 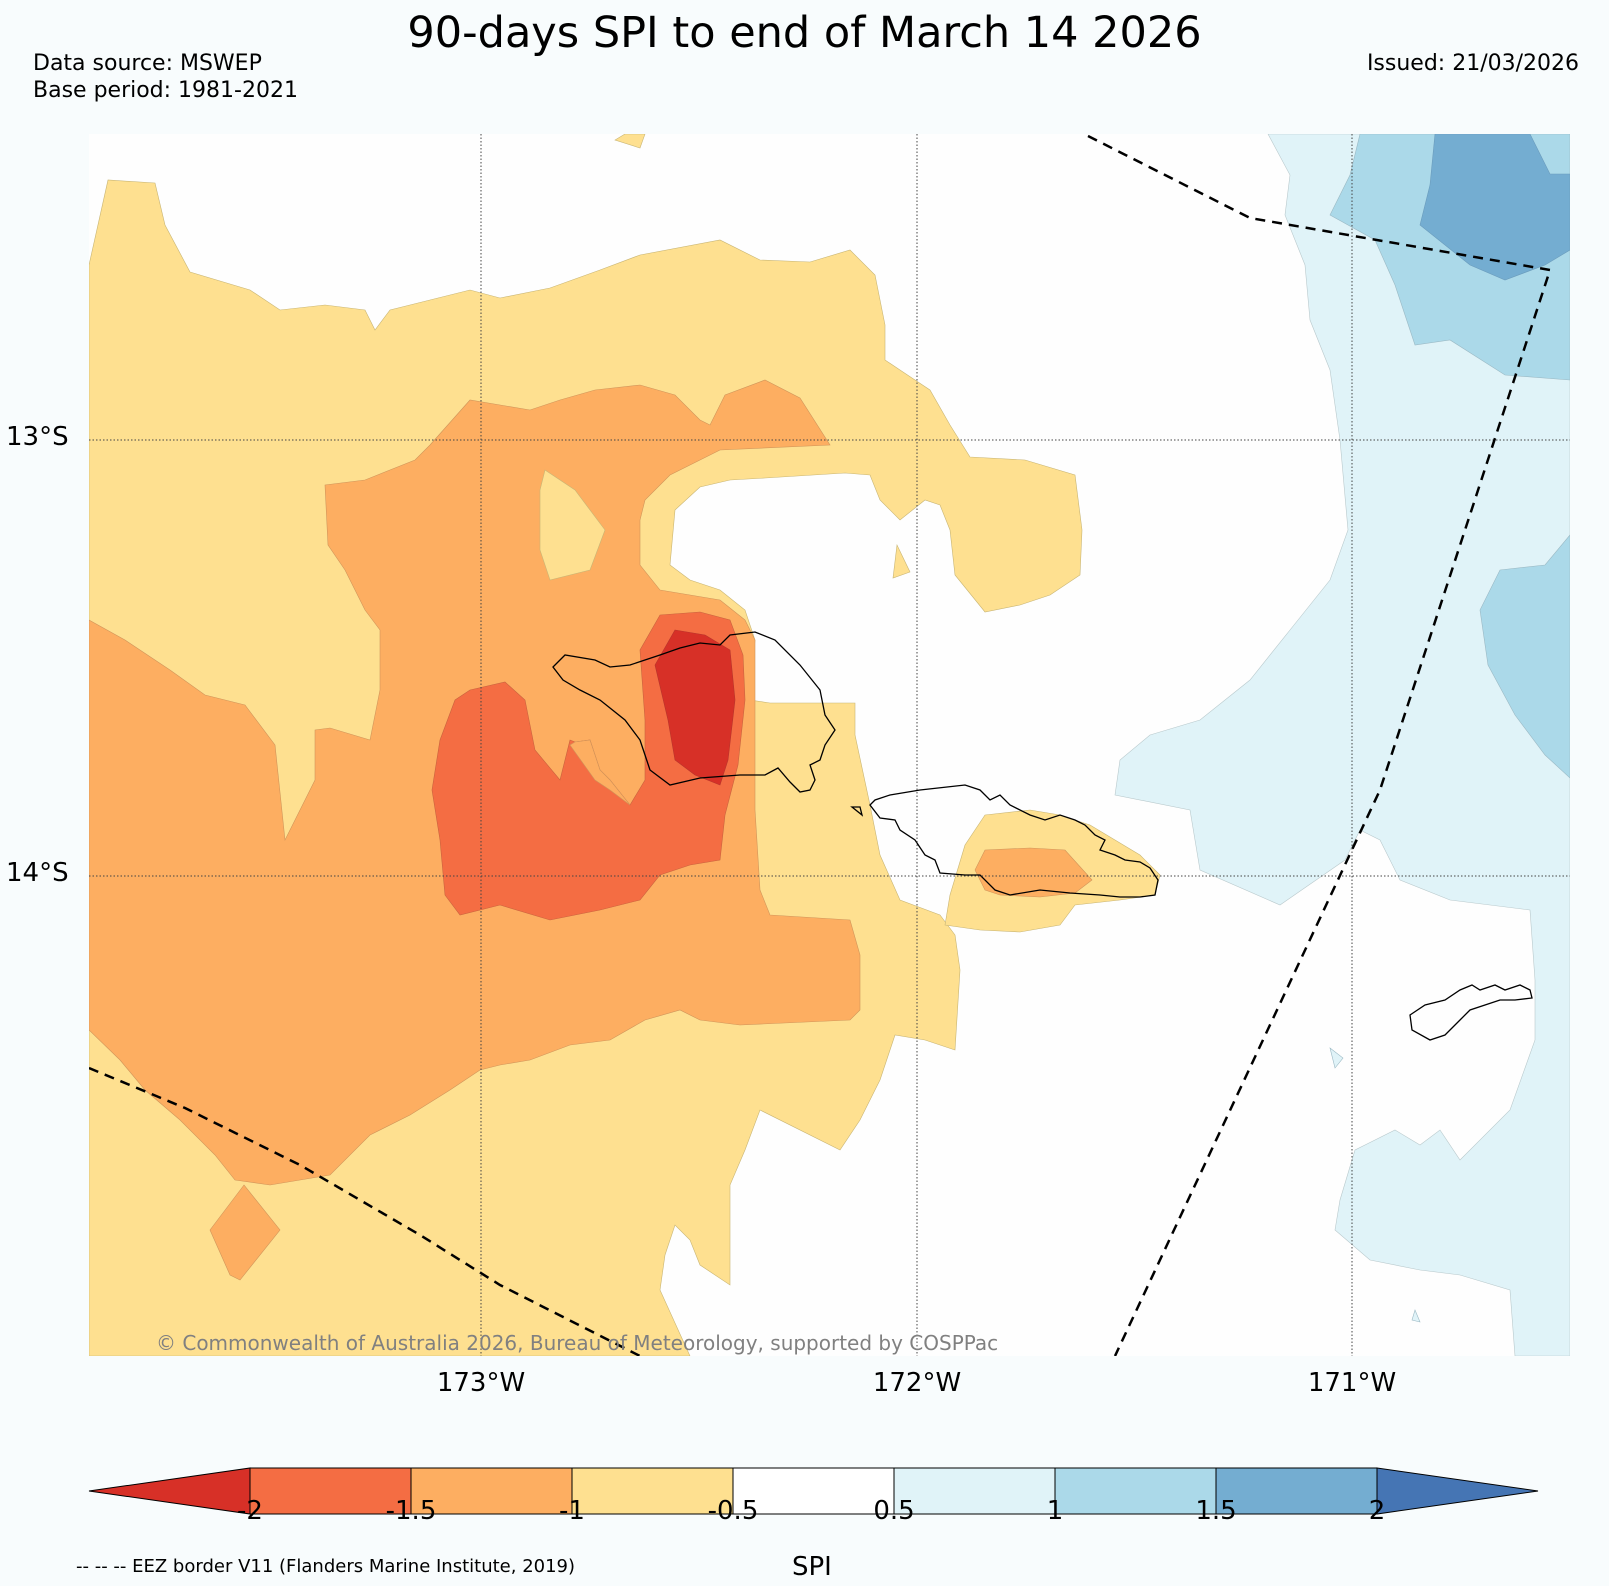 What do you see at coordinates (37, 873) in the screenshot?
I see `lat-label-14s: 14°S` at bounding box center [37, 873].